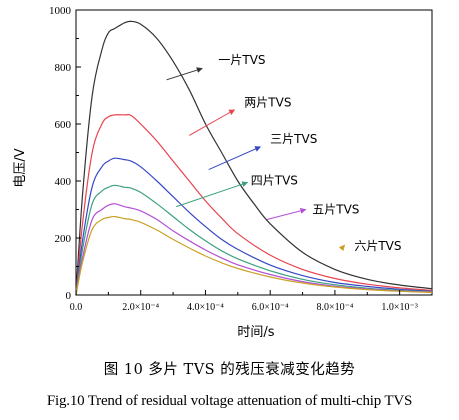 This screenshot has width=459, height=420. Describe the element at coordinates (60, 11) in the screenshot. I see `y-tick-label: 1000` at that location.